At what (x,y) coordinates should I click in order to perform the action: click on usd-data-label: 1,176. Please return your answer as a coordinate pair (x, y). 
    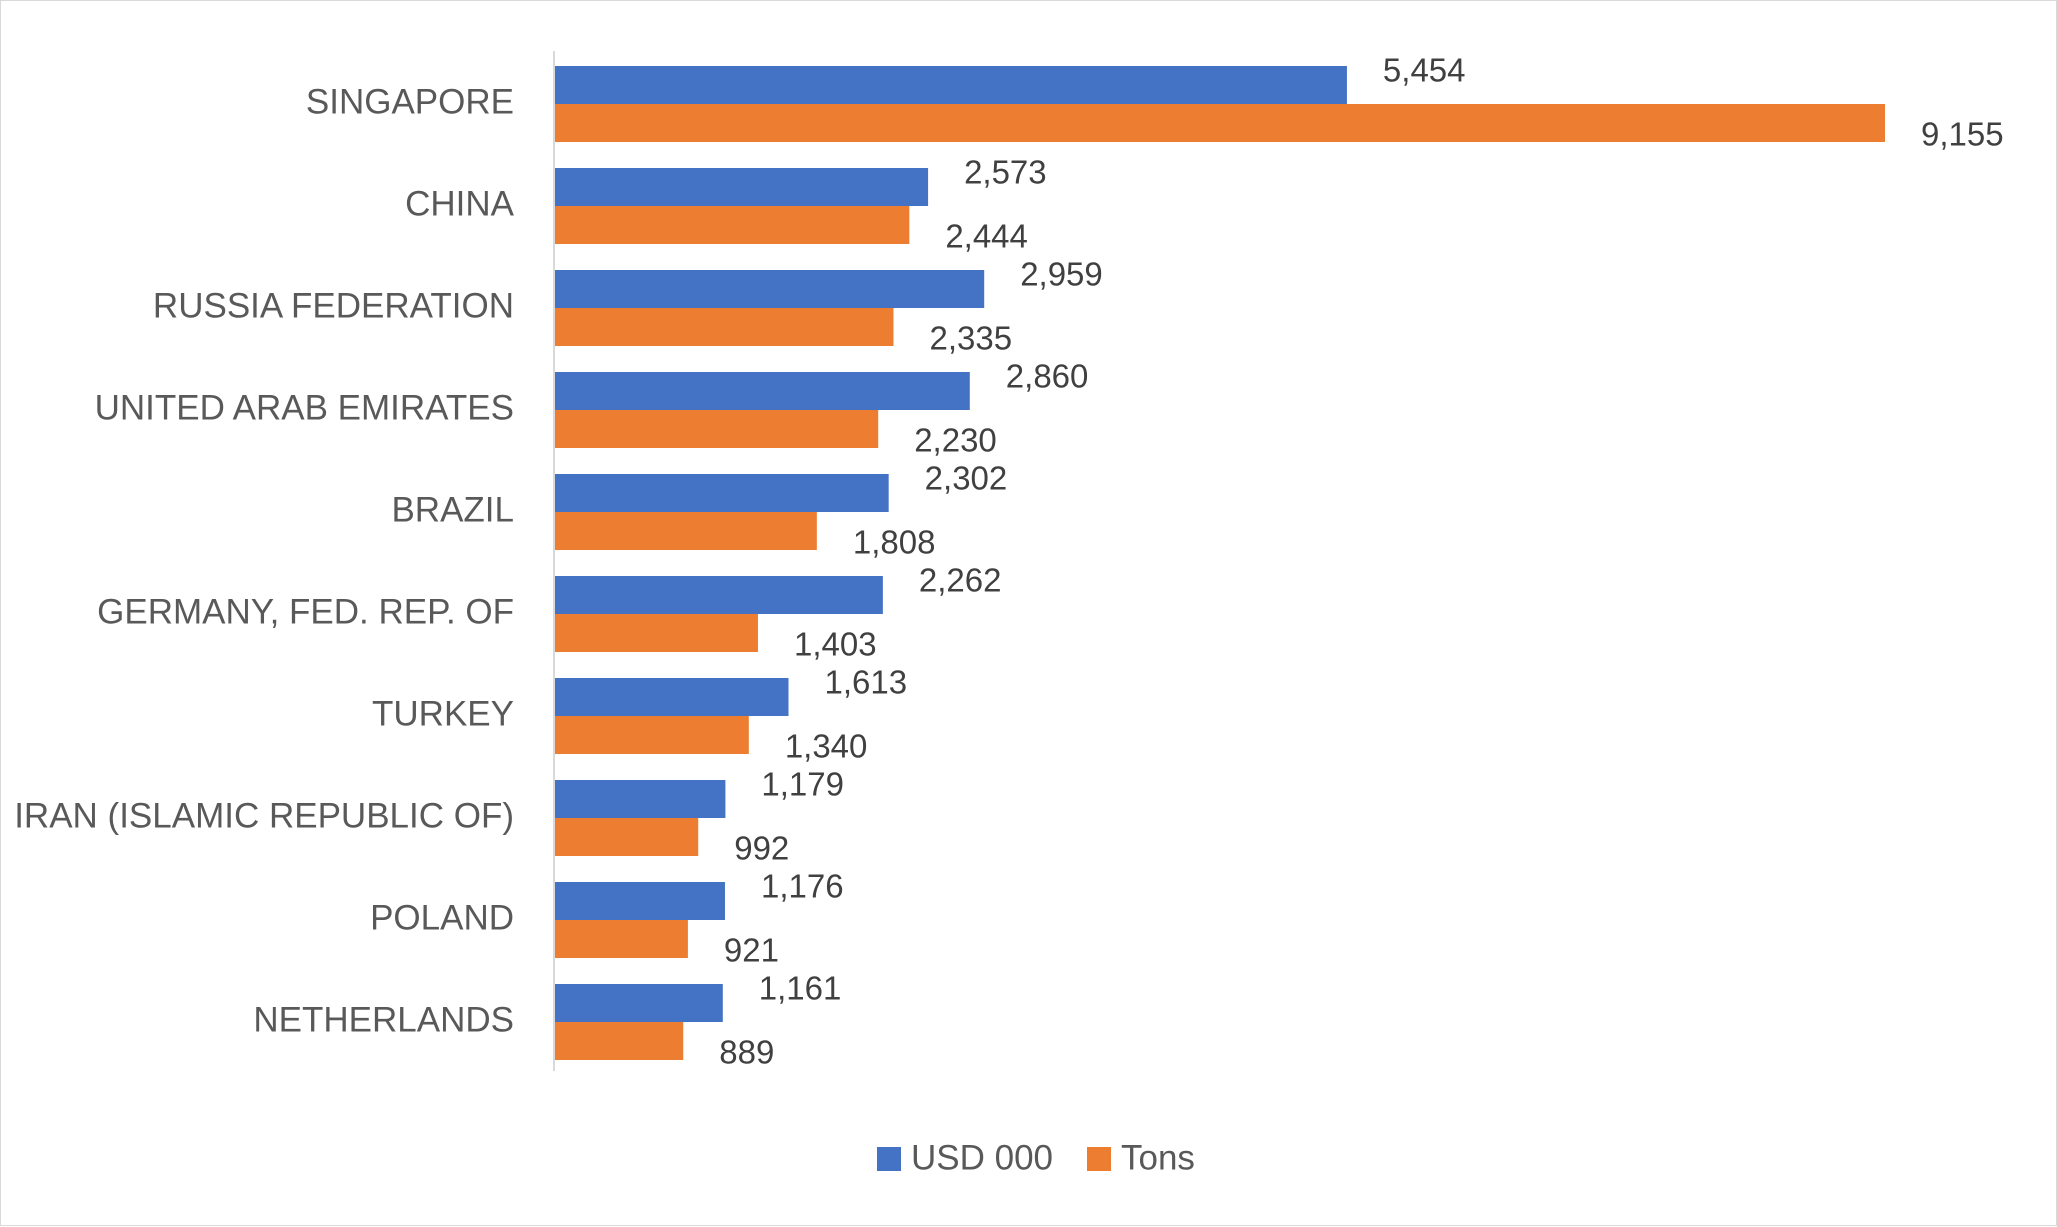
    Looking at the image, I should click on (802, 886).